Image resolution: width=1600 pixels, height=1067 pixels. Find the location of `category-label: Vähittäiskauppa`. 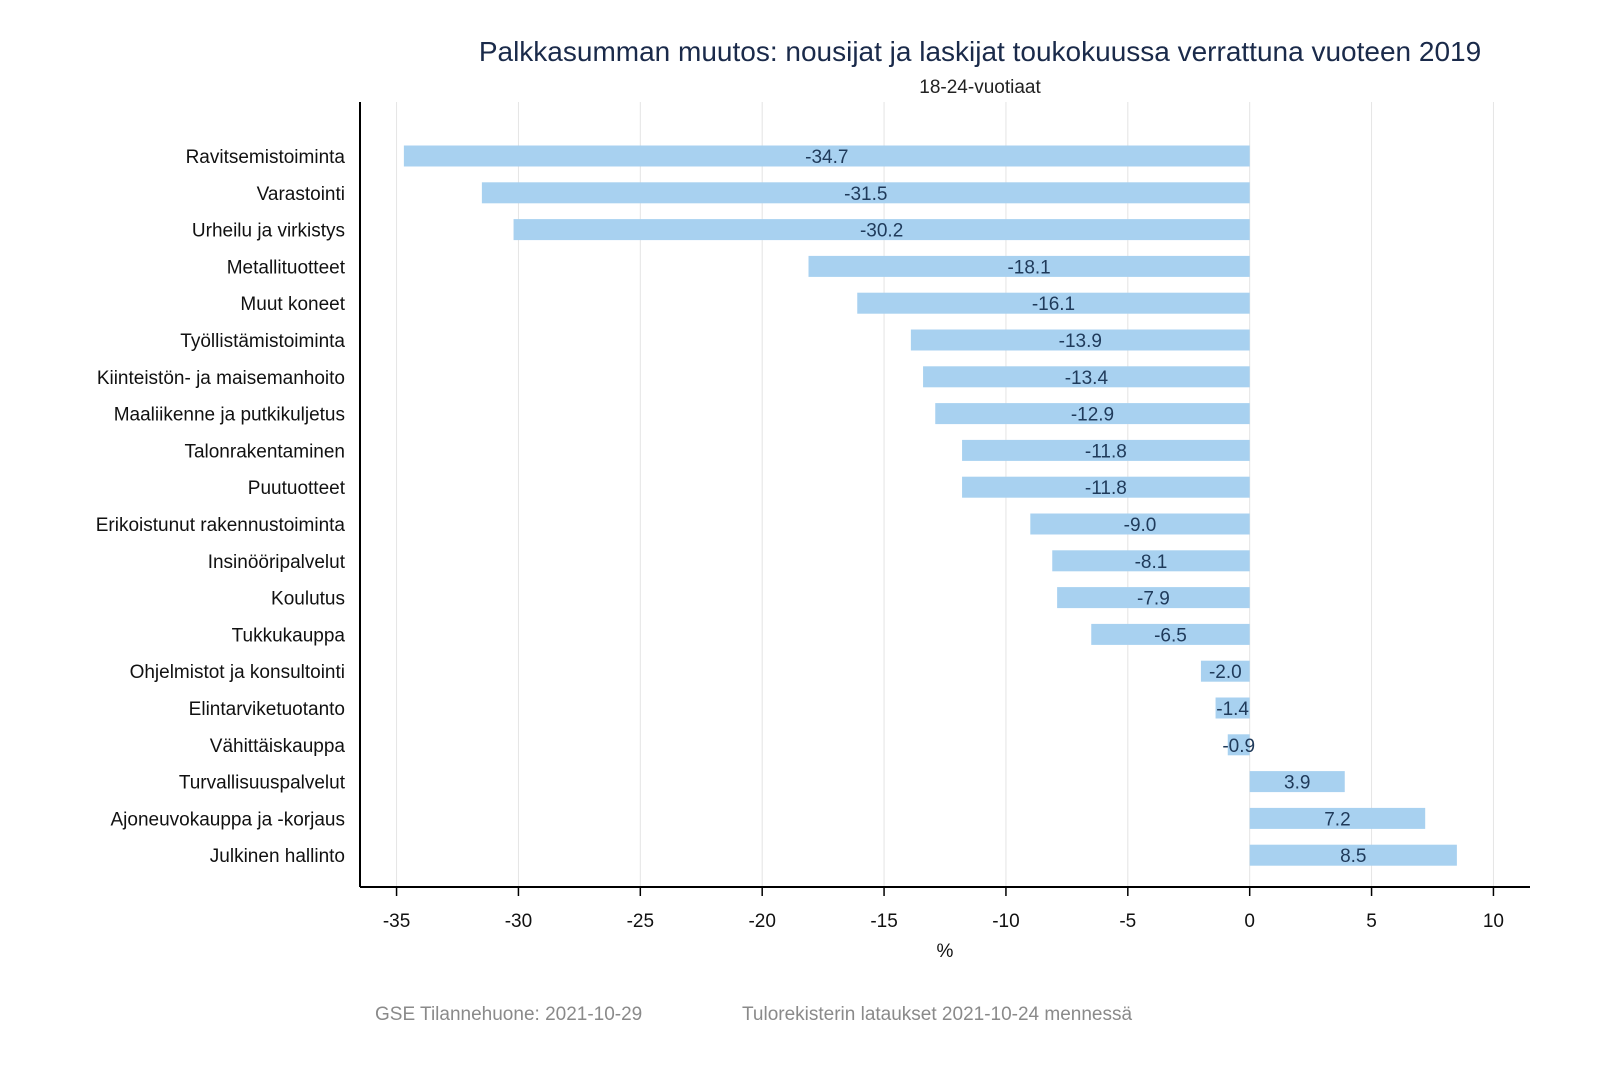

category-label: Vähittäiskauppa is located at coordinates (278, 746).